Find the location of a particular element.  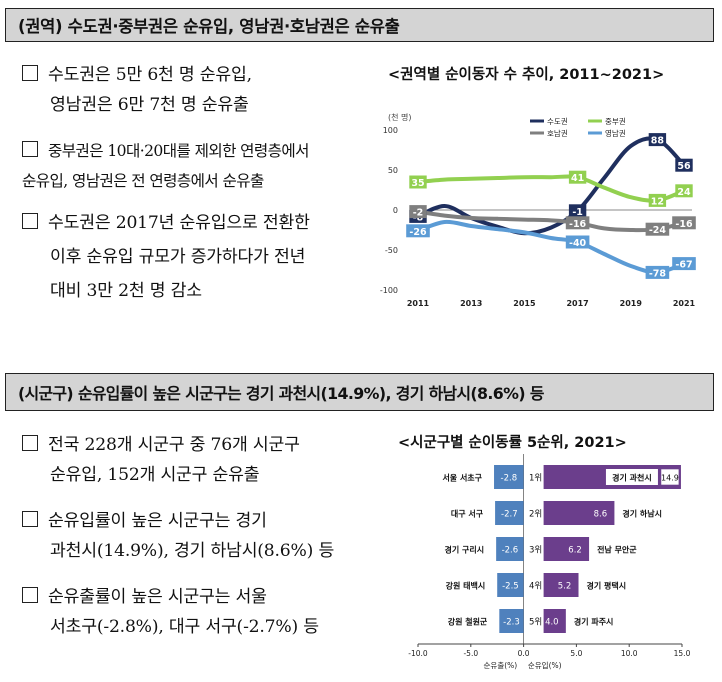

y-tick-label: 0 is located at coordinates (395, 210).